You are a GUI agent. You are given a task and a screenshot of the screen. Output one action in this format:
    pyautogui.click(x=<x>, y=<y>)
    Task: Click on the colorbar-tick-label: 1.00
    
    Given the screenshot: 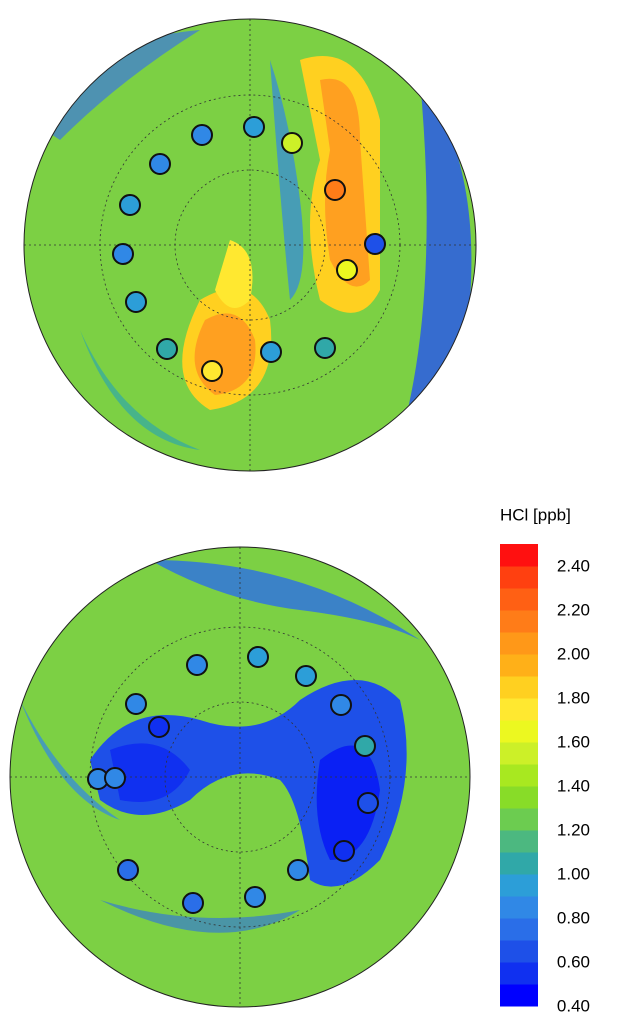 What is the action you would take?
    pyautogui.click(x=573, y=873)
    